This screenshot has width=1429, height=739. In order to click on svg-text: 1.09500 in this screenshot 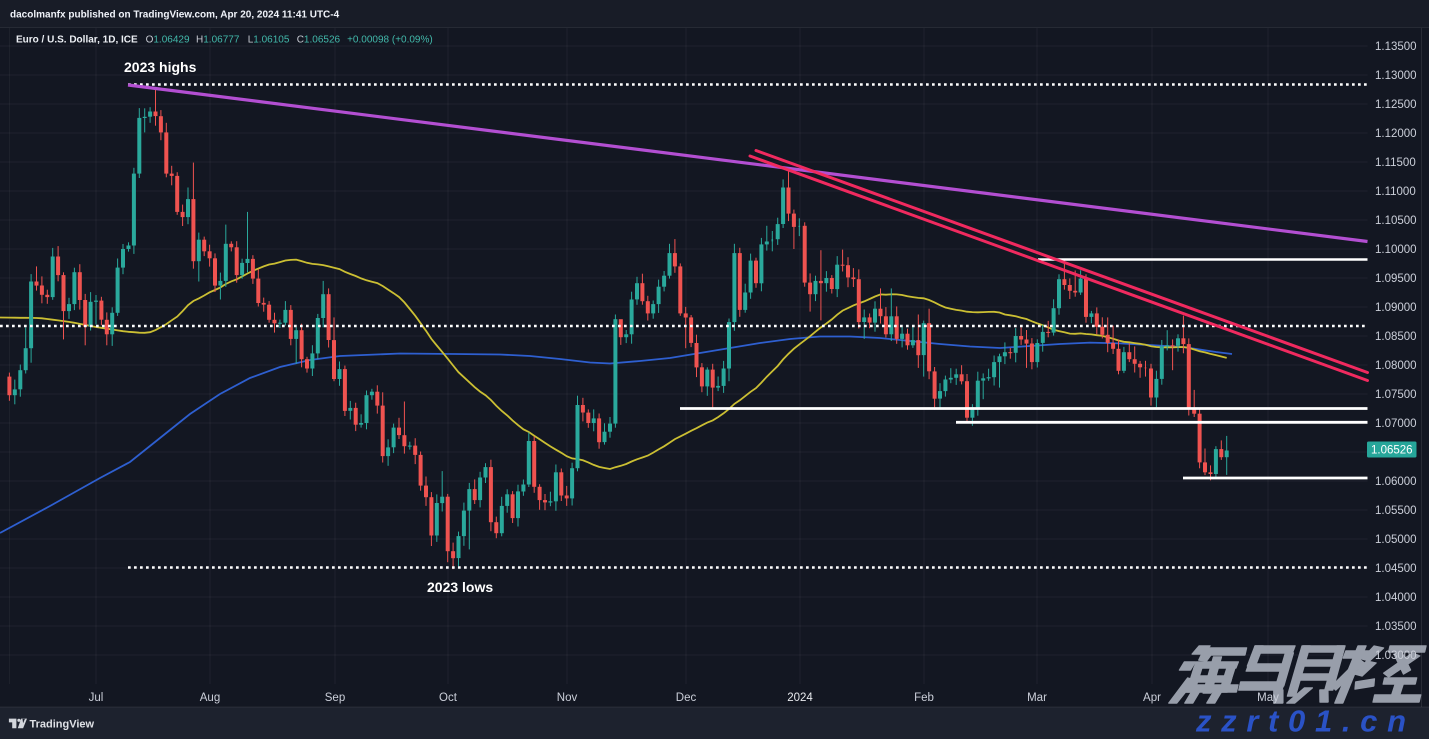, I will do `click(1396, 279)`.